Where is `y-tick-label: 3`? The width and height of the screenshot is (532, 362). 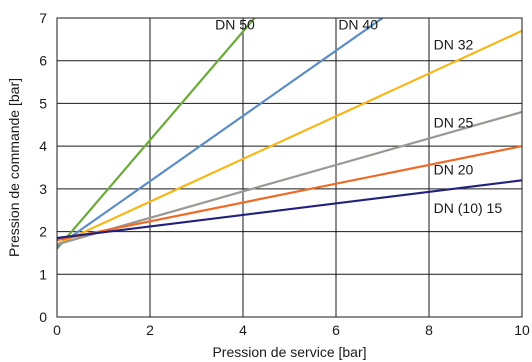 y-tick-label: 3 is located at coordinates (43, 189).